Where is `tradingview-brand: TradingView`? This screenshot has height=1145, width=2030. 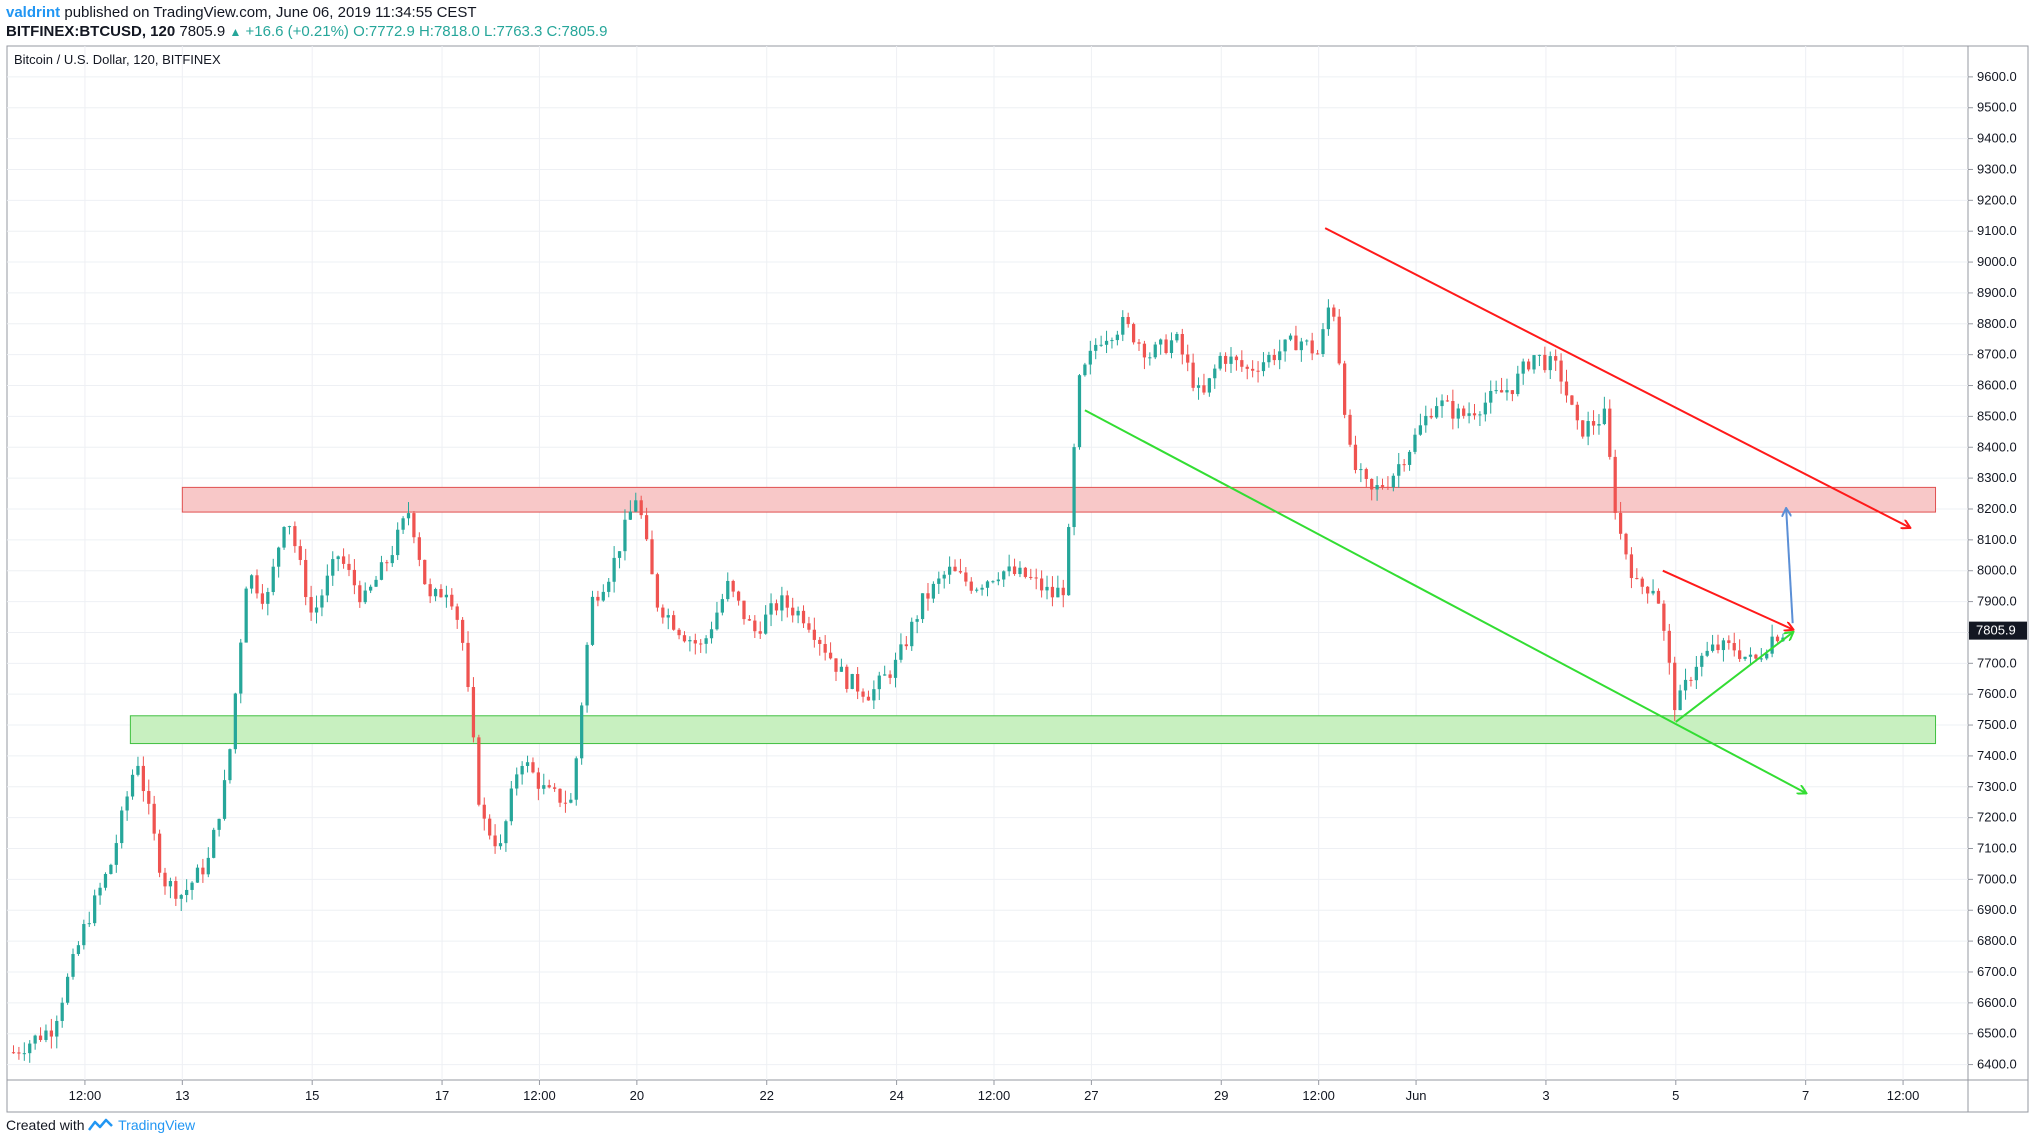
tradingview-brand: TradingView is located at coordinates (157, 1125).